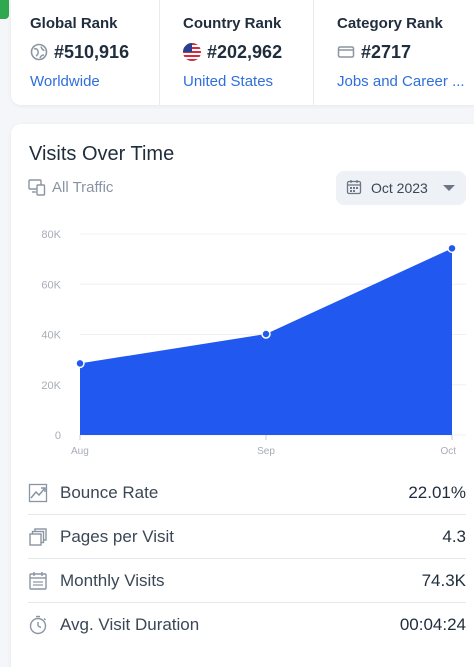  What do you see at coordinates (38, 493) in the screenshot?
I see `trend-icon` at bounding box center [38, 493].